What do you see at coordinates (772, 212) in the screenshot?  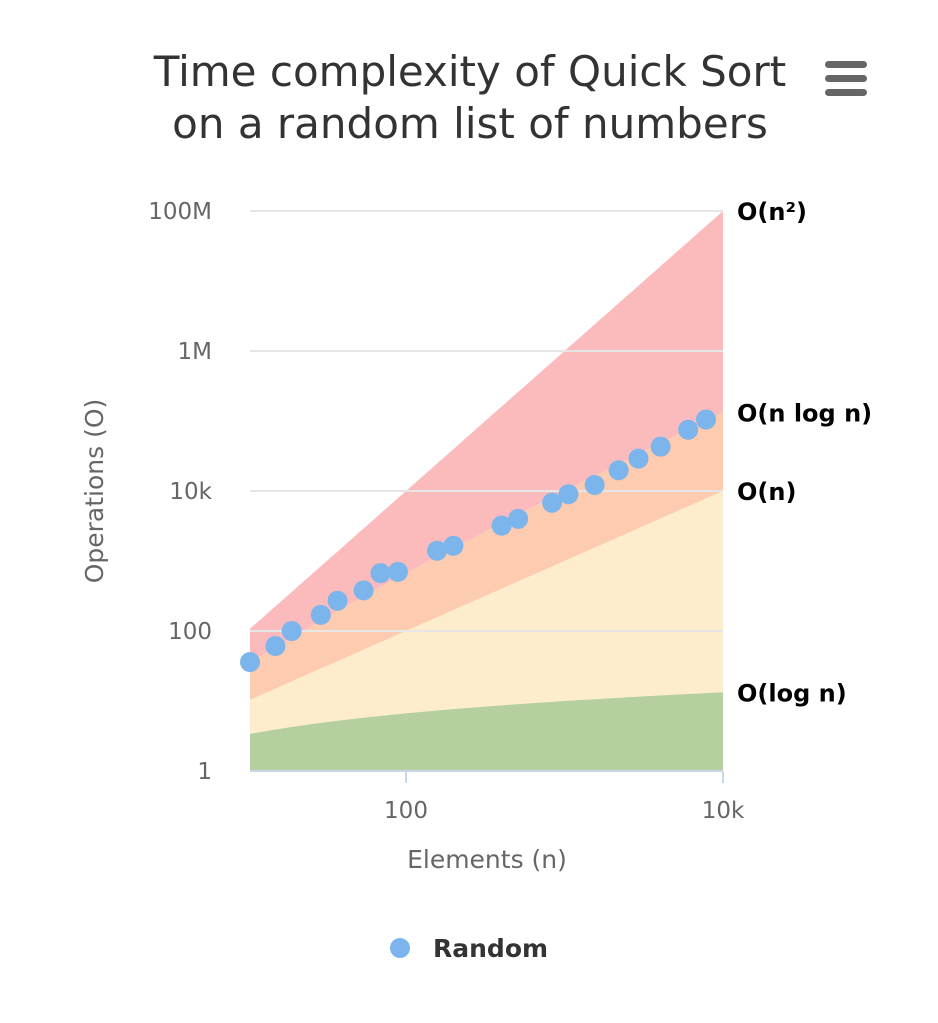 I see `band-label-n-squared: O(n²)` at bounding box center [772, 212].